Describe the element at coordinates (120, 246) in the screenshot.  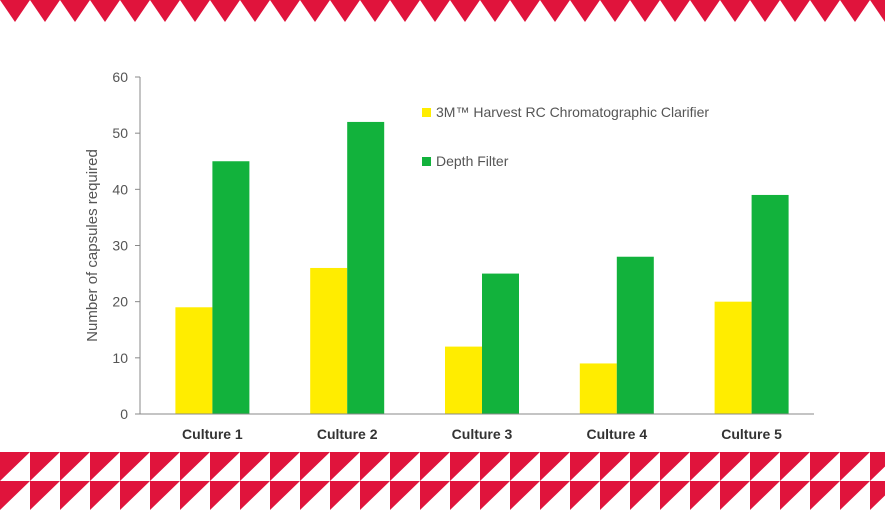
I see `y-tick-label: 30` at that location.